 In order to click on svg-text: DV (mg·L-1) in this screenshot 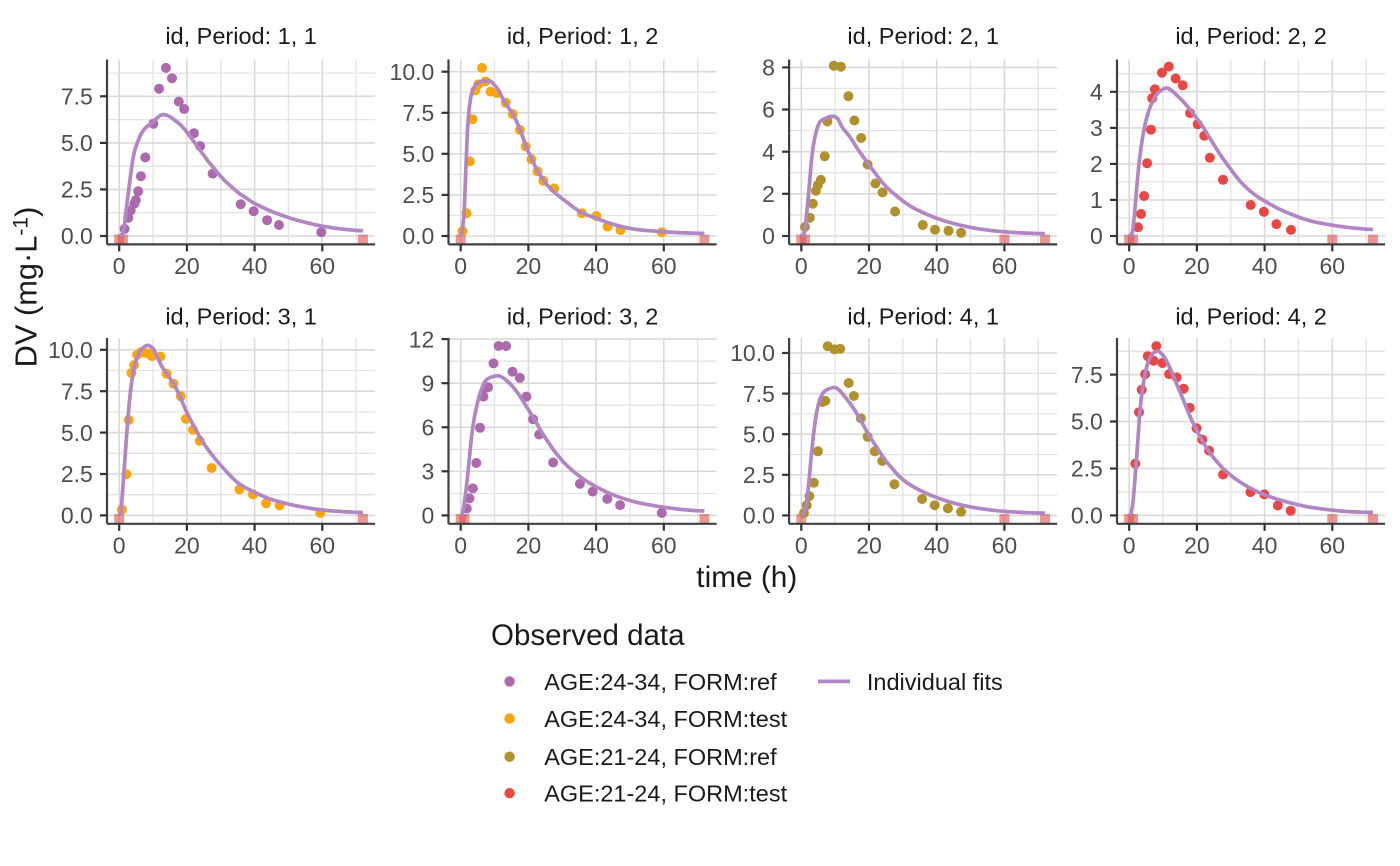, I will do `click(25, 287)`.